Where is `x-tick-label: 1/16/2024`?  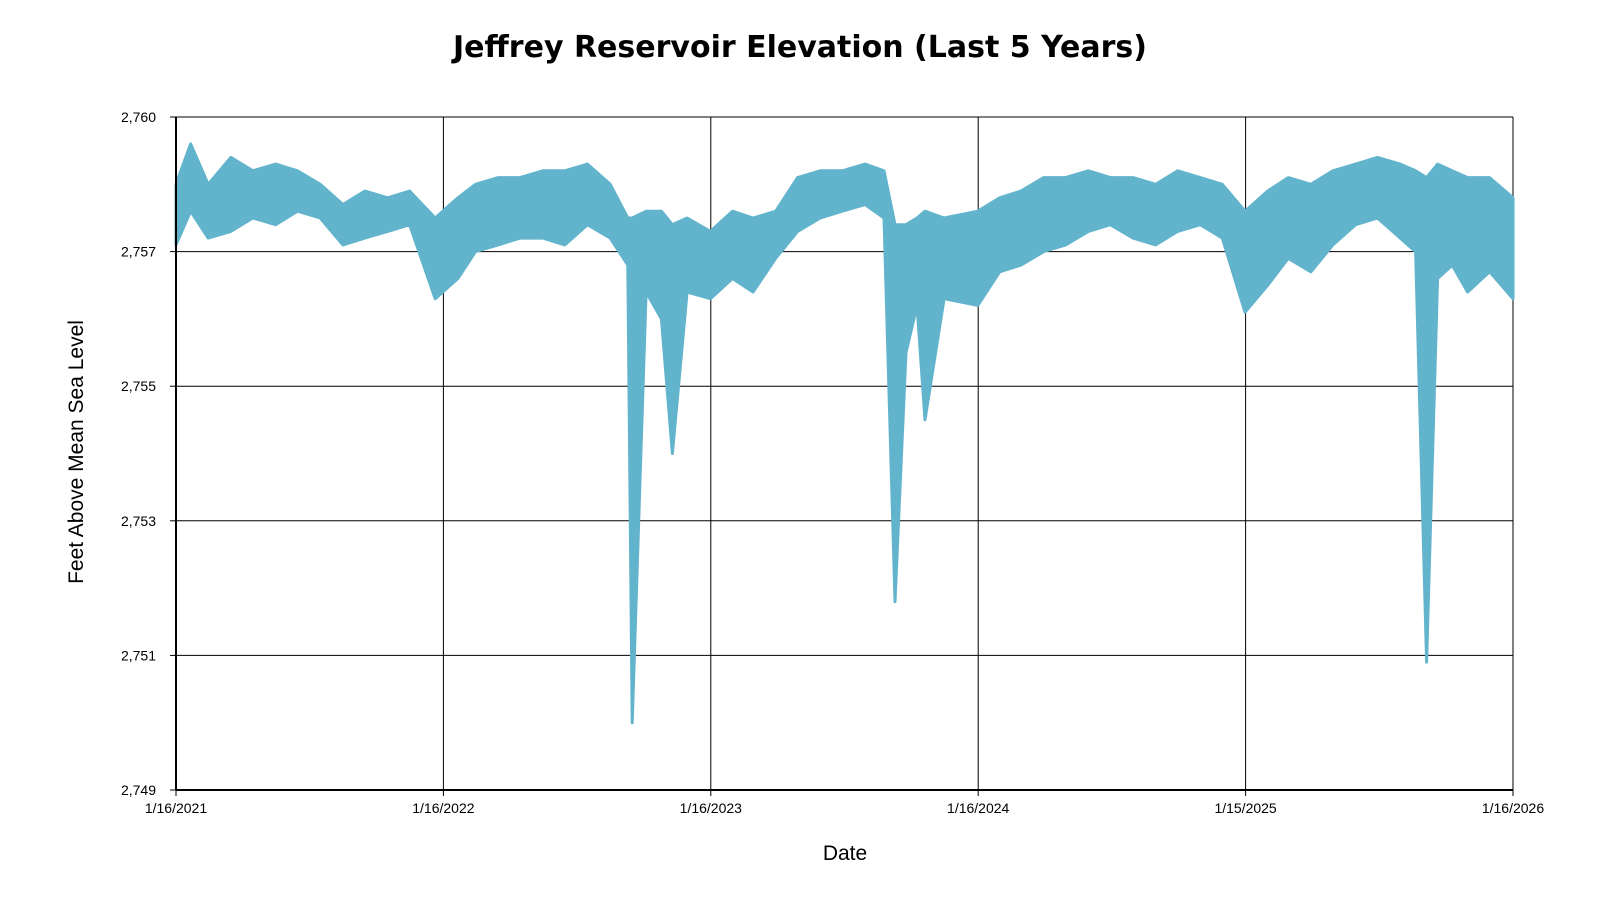 x-tick-label: 1/16/2024 is located at coordinates (978, 808).